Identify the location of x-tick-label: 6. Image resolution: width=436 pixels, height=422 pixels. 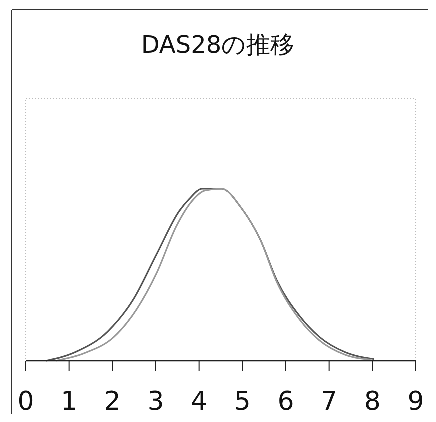
(286, 402).